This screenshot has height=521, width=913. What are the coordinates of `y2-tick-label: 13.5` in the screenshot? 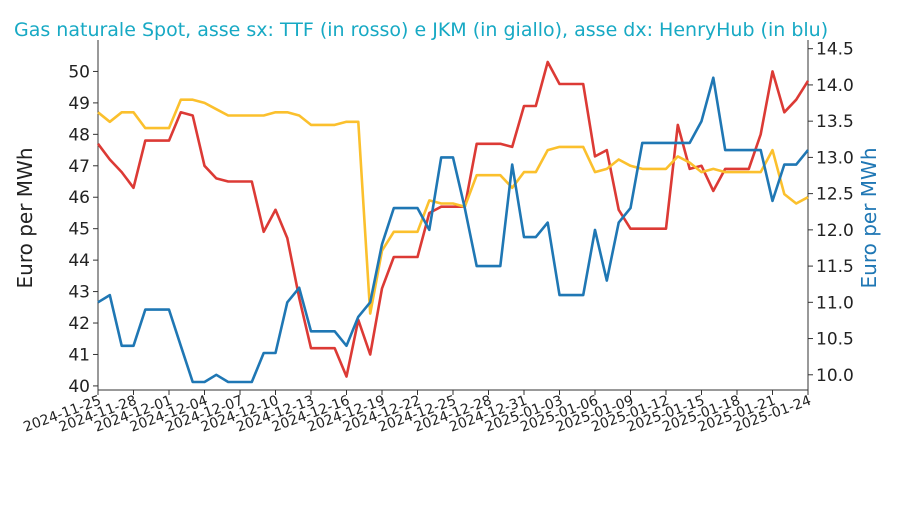 It's located at (835, 122).